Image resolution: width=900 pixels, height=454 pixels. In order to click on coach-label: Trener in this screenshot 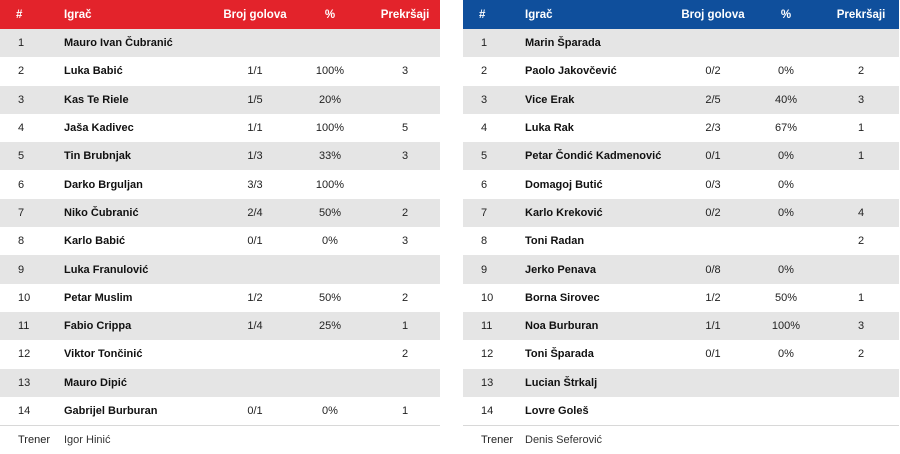, I will do `click(32, 439)`.